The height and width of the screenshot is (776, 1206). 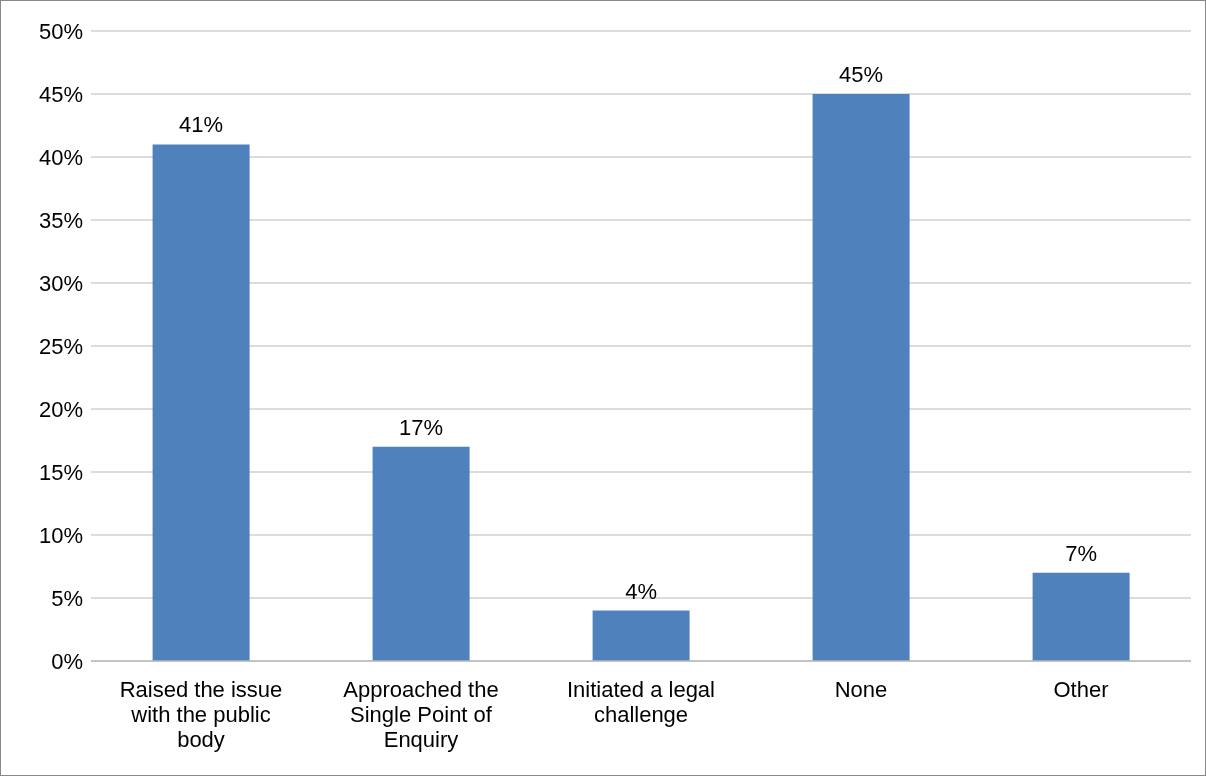 I want to click on y-tick-label: 10%, so click(x=60, y=535).